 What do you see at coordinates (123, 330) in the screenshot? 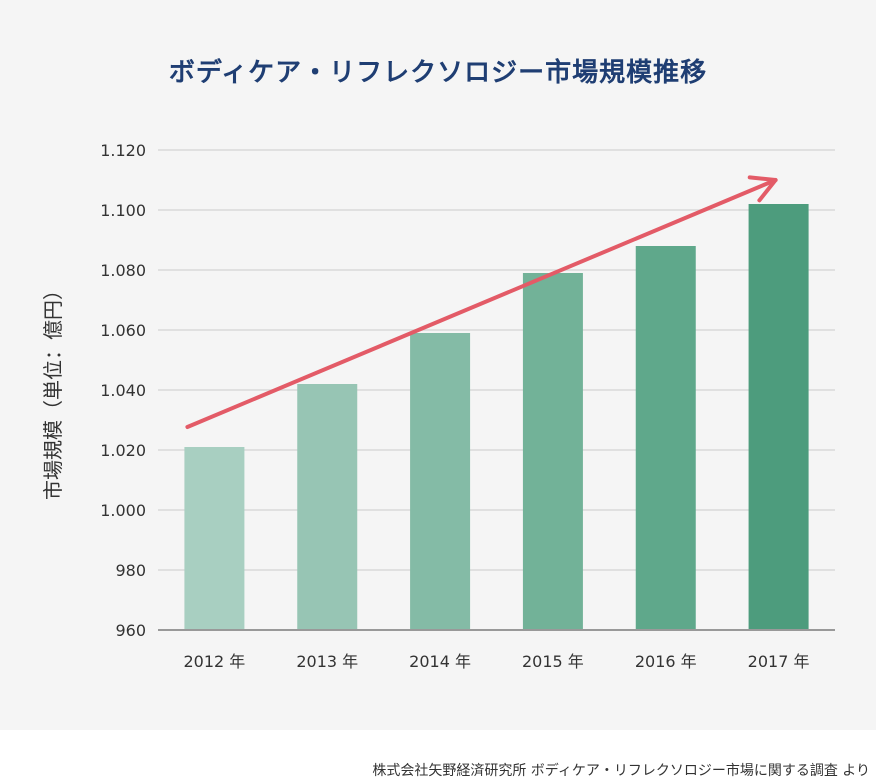
I see `y-tick-label: 1.060` at bounding box center [123, 330].